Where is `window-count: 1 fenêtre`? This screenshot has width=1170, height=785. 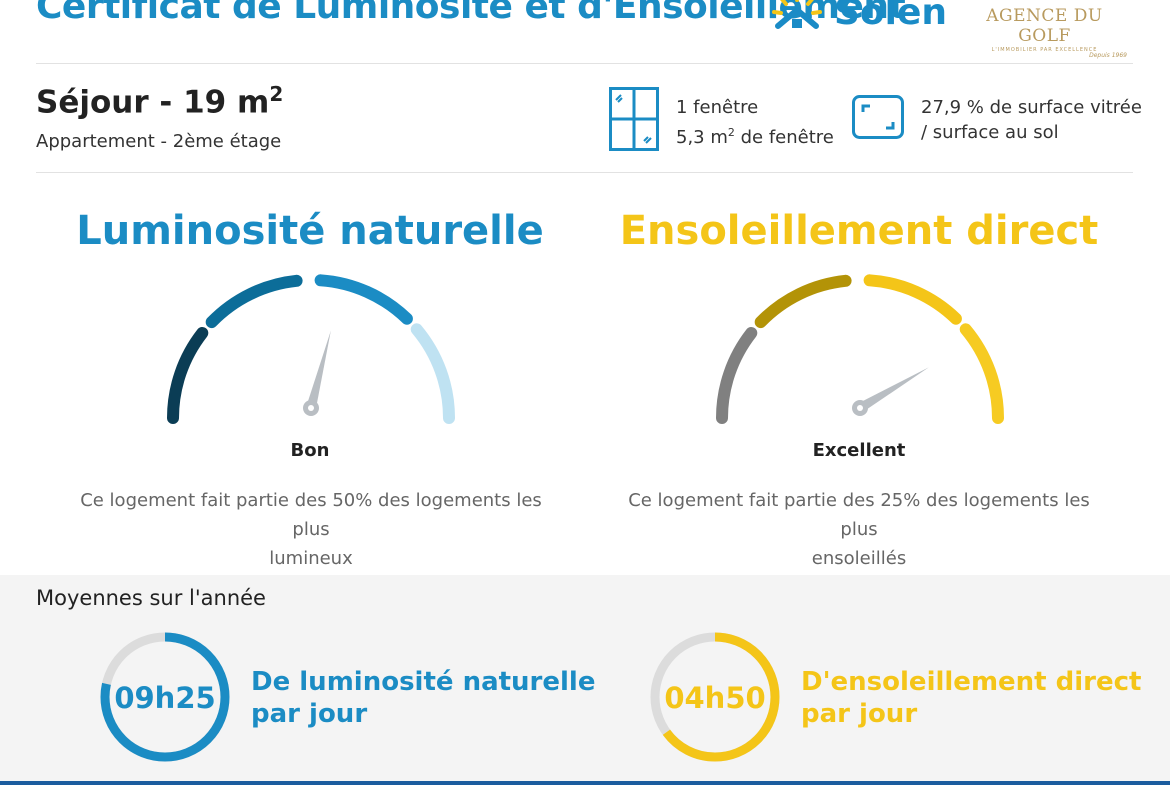
window-count: 1 fenêtre is located at coordinates (717, 107).